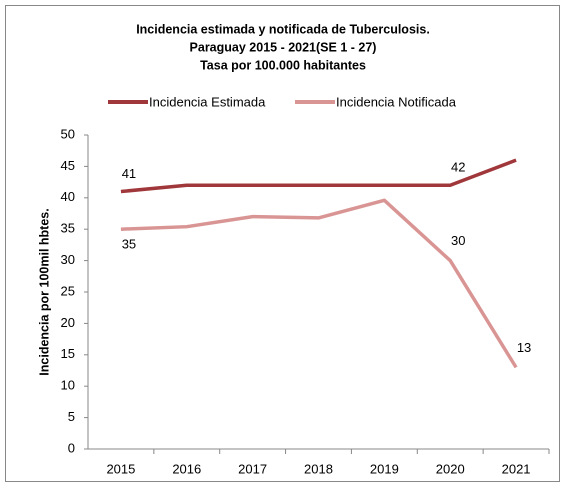  What do you see at coordinates (458, 167) in the screenshot?
I see `data-label: 42` at bounding box center [458, 167].